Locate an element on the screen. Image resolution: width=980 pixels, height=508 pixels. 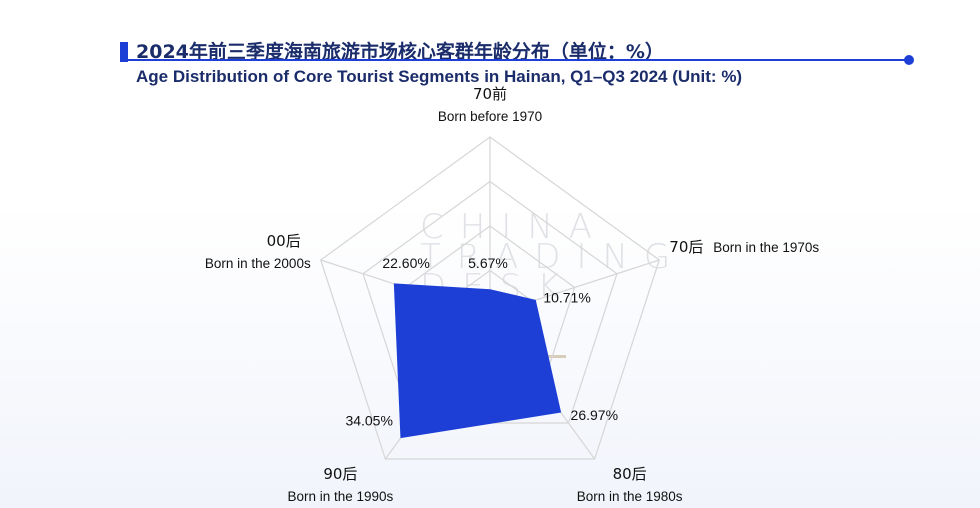
data-label-1: 5.67% is located at coordinates (488, 263).